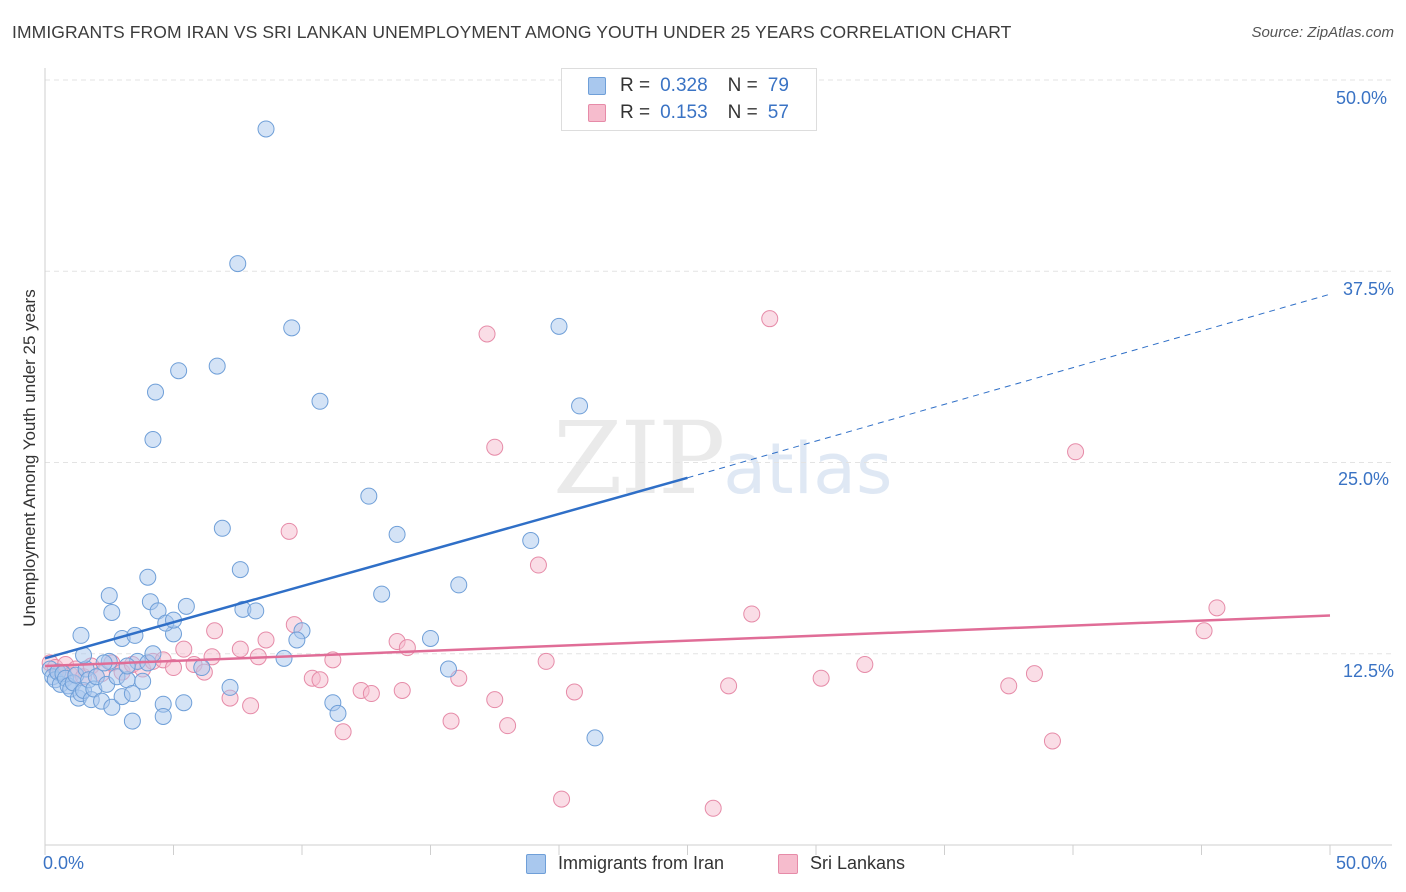 The image size is (1406, 892). Describe the element at coordinates (788, 863) in the screenshot. I see `legend-srilanka-swatch` at that location.